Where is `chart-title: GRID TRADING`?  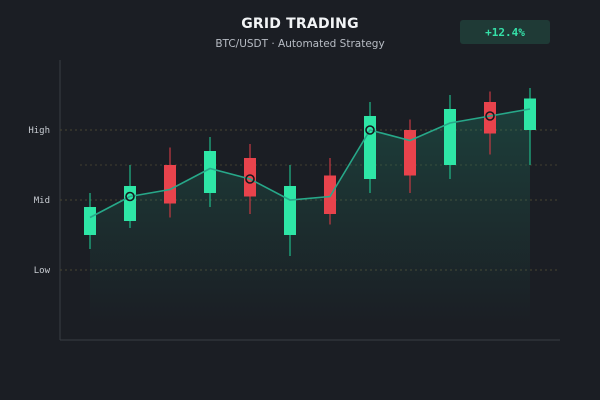
chart-title: GRID TRADING is located at coordinates (300, 24).